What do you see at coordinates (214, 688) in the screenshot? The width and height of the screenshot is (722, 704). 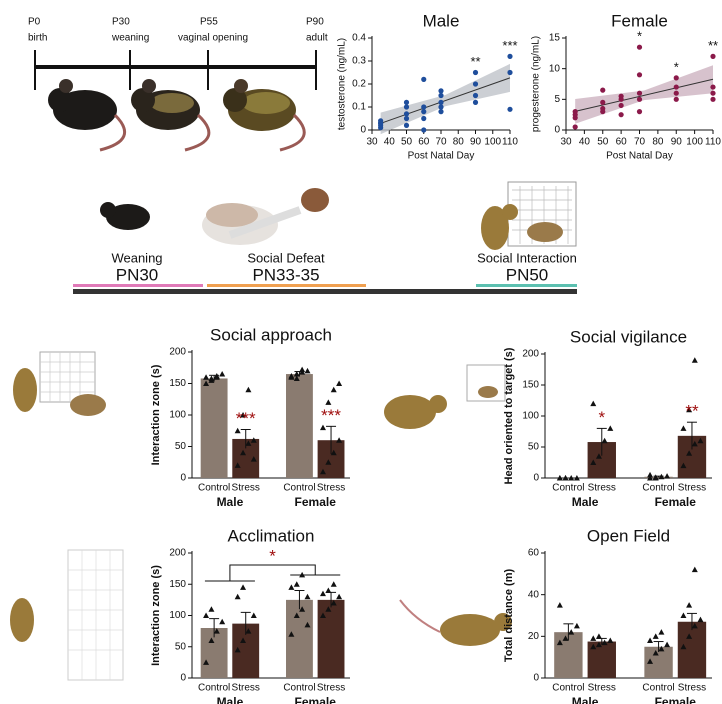 I see `x-tick-label: Control` at bounding box center [214, 688].